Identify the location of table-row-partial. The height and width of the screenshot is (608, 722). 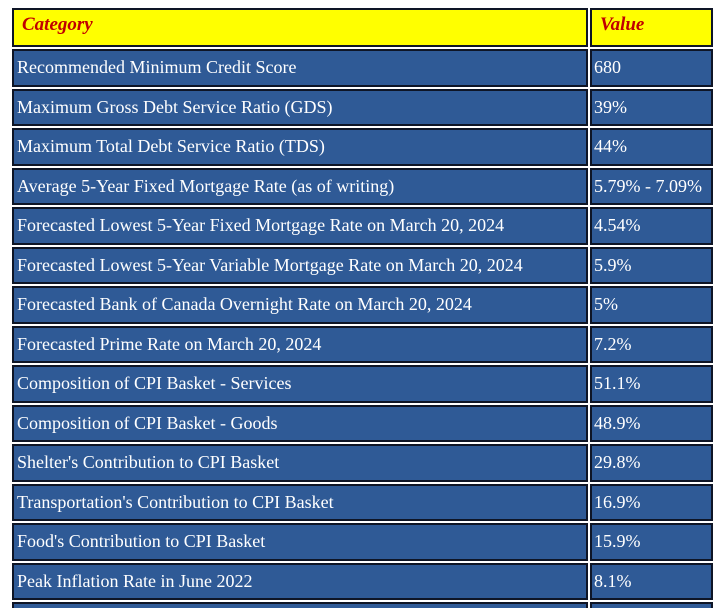
(362, 605).